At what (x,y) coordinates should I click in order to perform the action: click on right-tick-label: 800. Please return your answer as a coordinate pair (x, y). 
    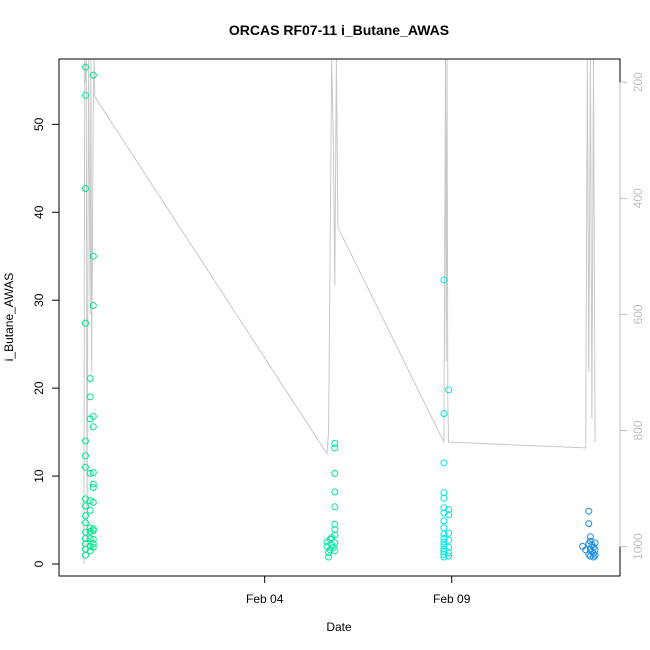
    Looking at the image, I should click on (638, 430).